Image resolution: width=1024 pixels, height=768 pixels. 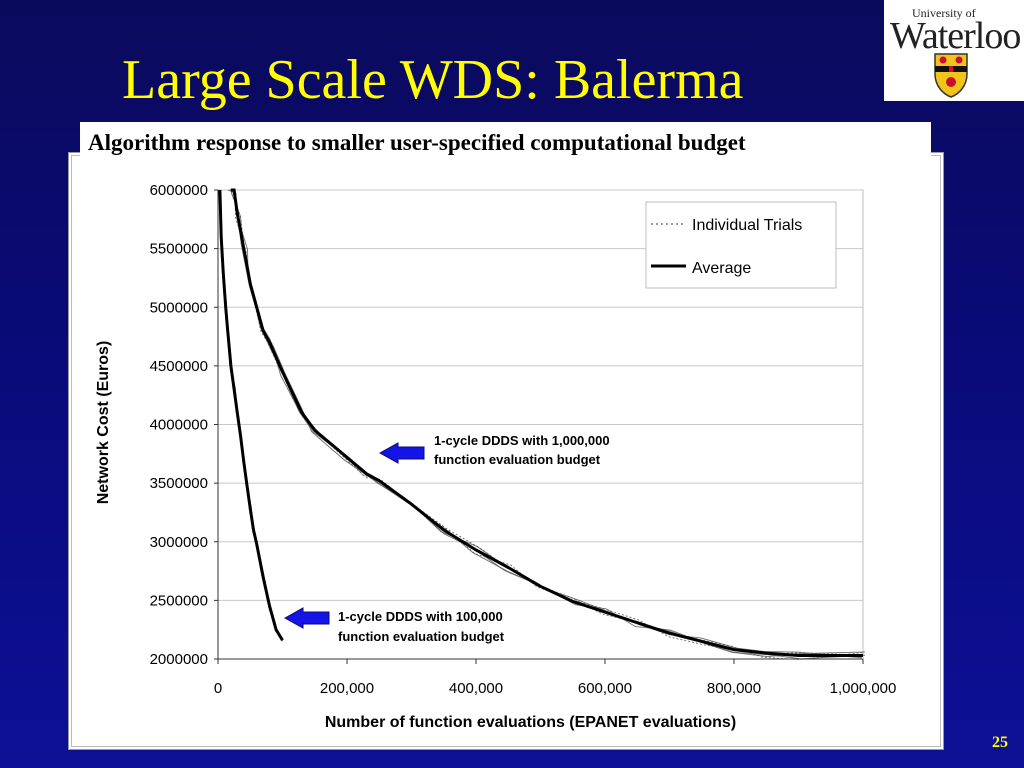 I want to click on university-logo: University of Waterloo, so click(x=954, y=50).